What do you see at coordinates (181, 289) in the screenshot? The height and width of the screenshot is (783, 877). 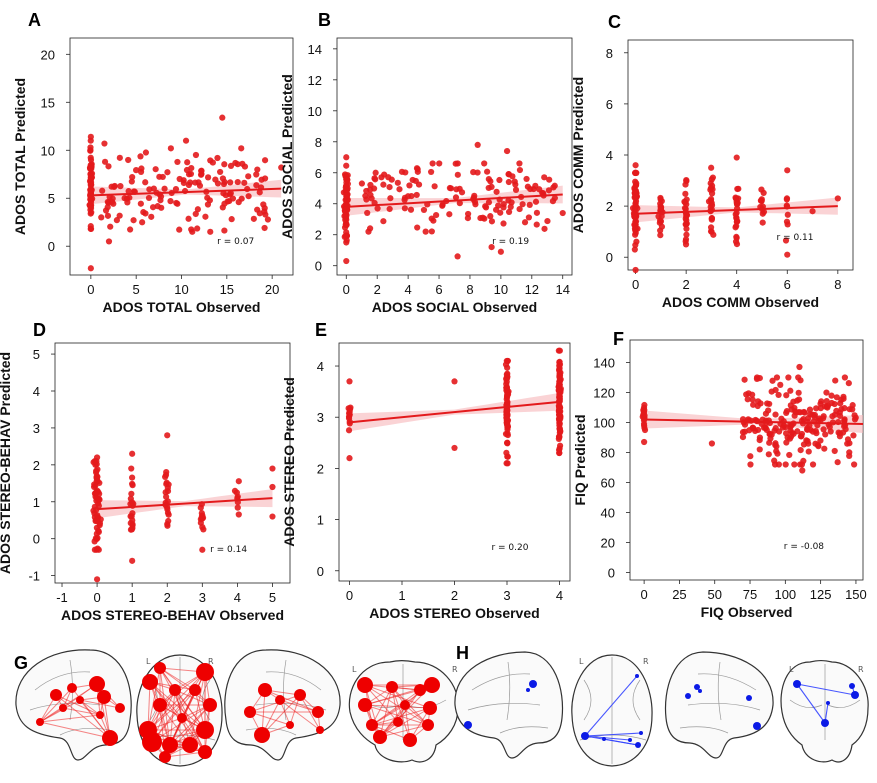 I see `x-tick-label: 10` at bounding box center [181, 289].